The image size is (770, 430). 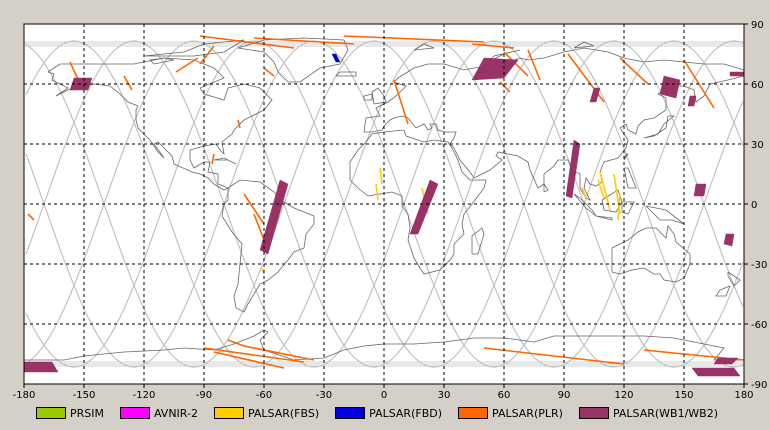 What do you see at coordinates (564, 395) in the screenshot?
I see `x-tick-label: 90` at bounding box center [564, 395].